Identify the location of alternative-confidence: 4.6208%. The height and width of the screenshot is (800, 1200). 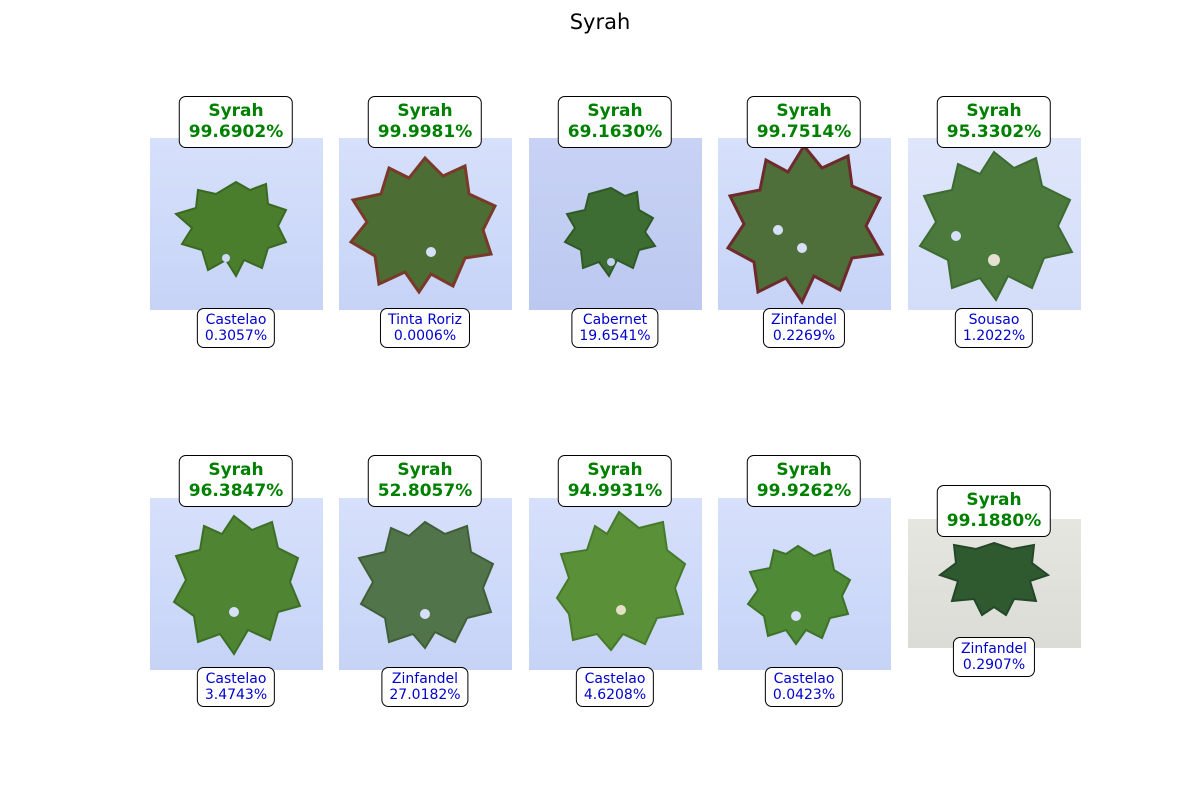
(615, 695).